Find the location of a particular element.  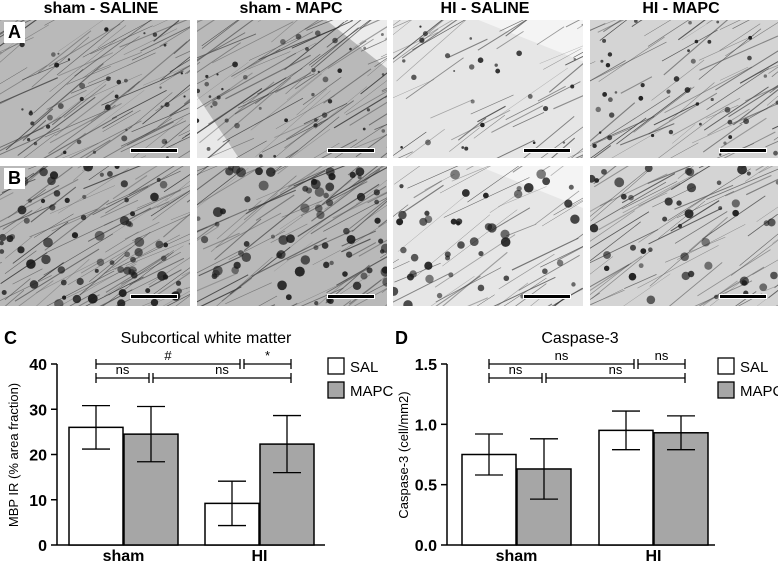

panel-label-c: C is located at coordinates (10, 338).